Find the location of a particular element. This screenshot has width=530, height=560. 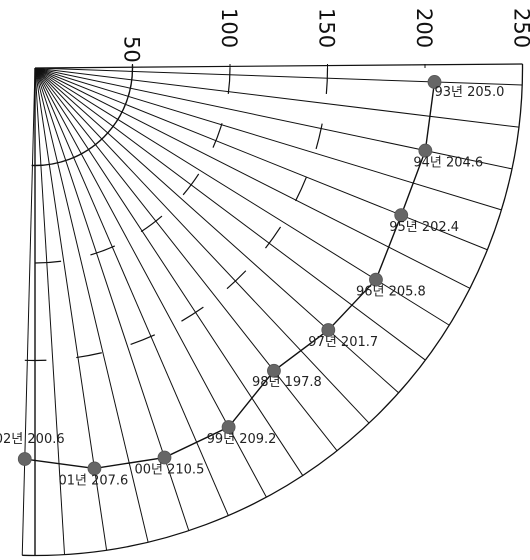

data-label-5: 98년 197.8 is located at coordinates (287, 382).